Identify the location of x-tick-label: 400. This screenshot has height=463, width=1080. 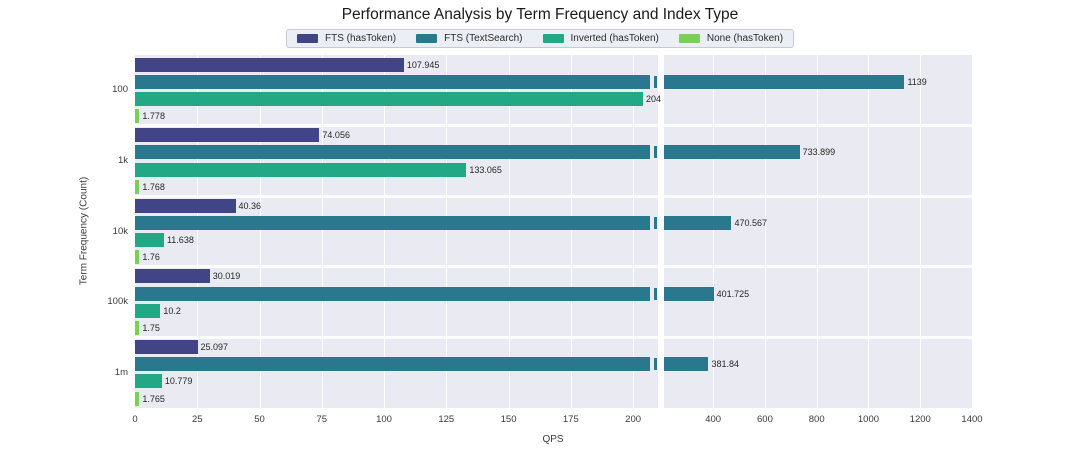
(713, 419).